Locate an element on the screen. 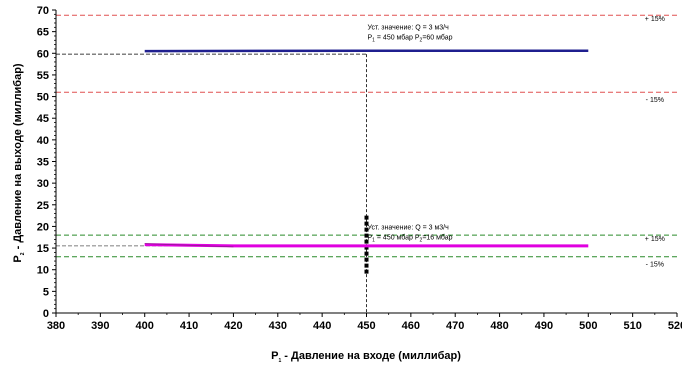 The height and width of the screenshot is (369, 682). x-tick-label: 510 is located at coordinates (632, 326).